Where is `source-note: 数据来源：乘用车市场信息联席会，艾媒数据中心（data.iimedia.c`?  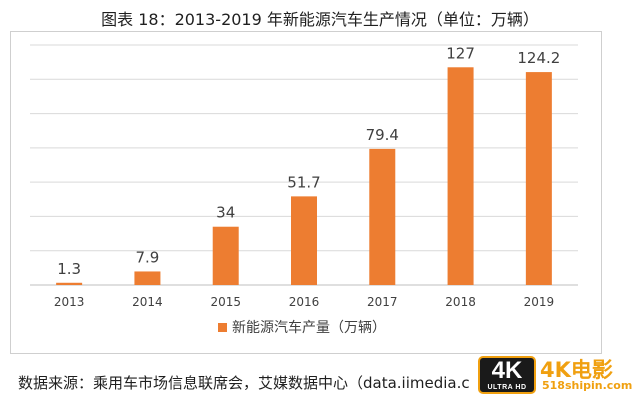
source-note: 数据来源：乘用车市场信息联席会，艾媒数据中心（data.iimedia.c is located at coordinates (244, 383).